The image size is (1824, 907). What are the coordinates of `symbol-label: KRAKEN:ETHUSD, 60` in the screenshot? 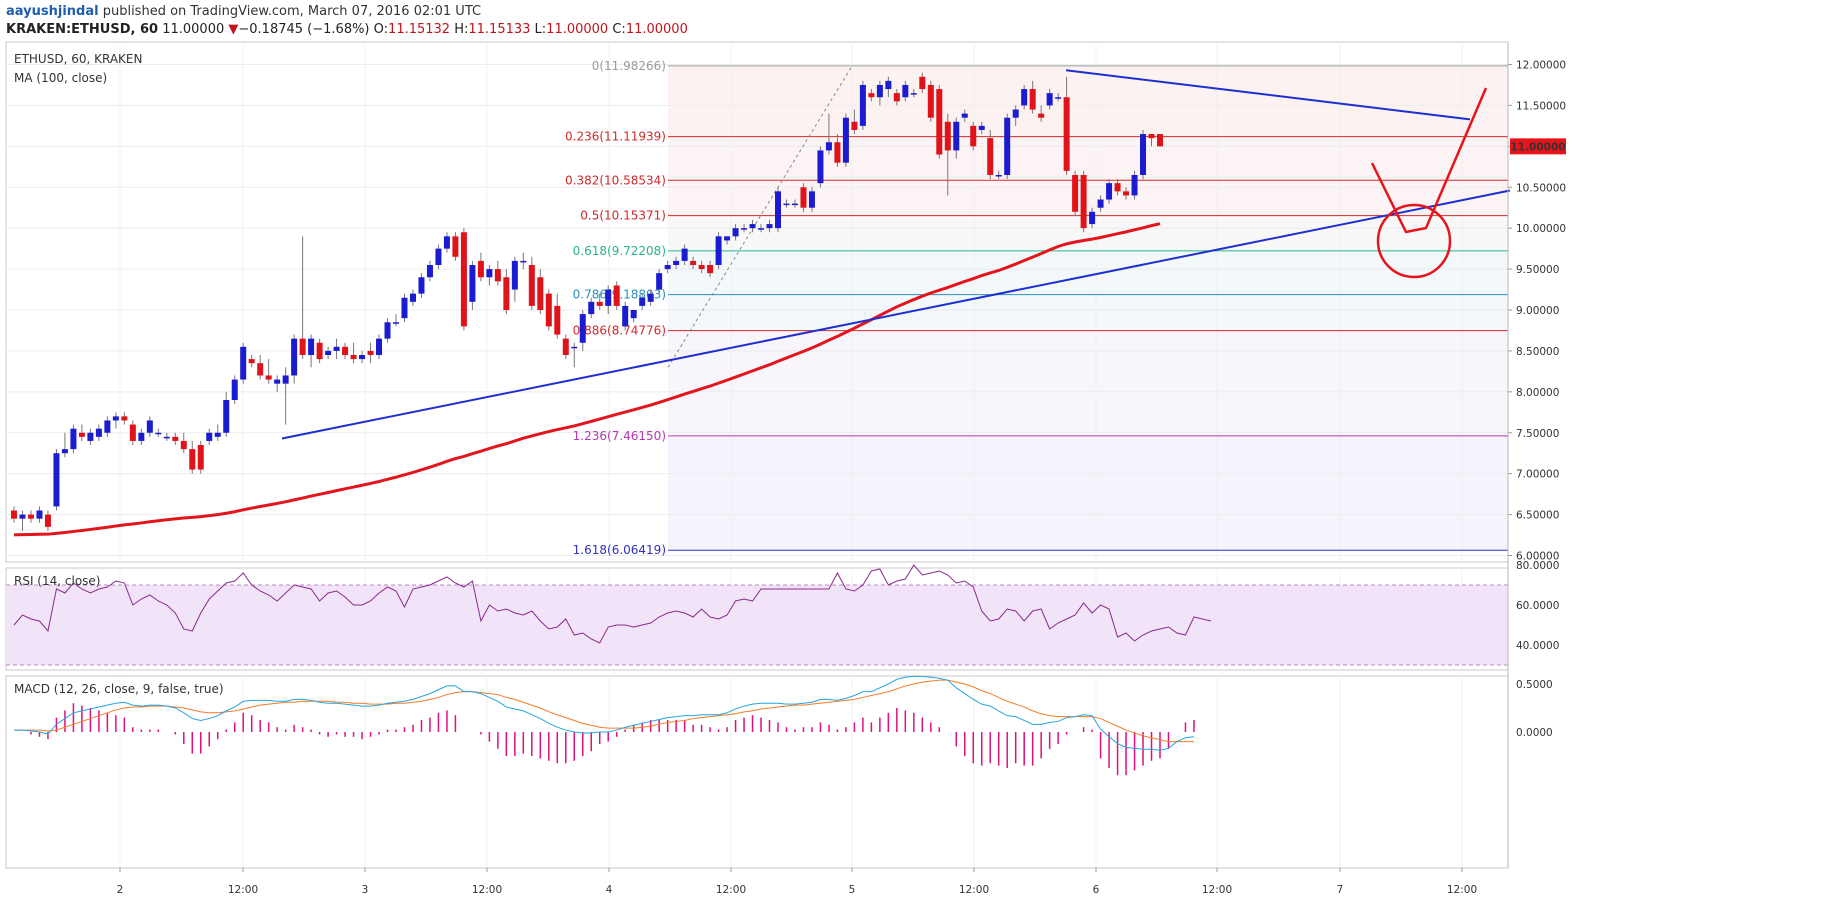 It's located at (82, 29).